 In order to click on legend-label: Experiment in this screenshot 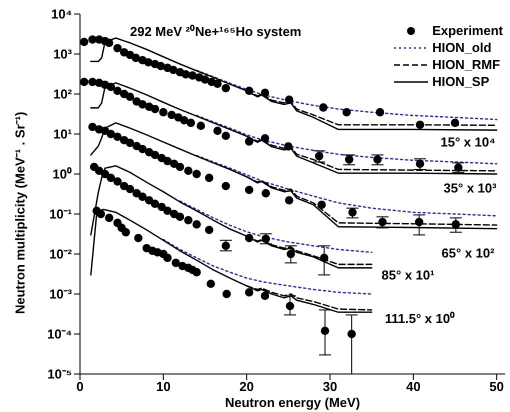, I will do `click(467, 30)`.